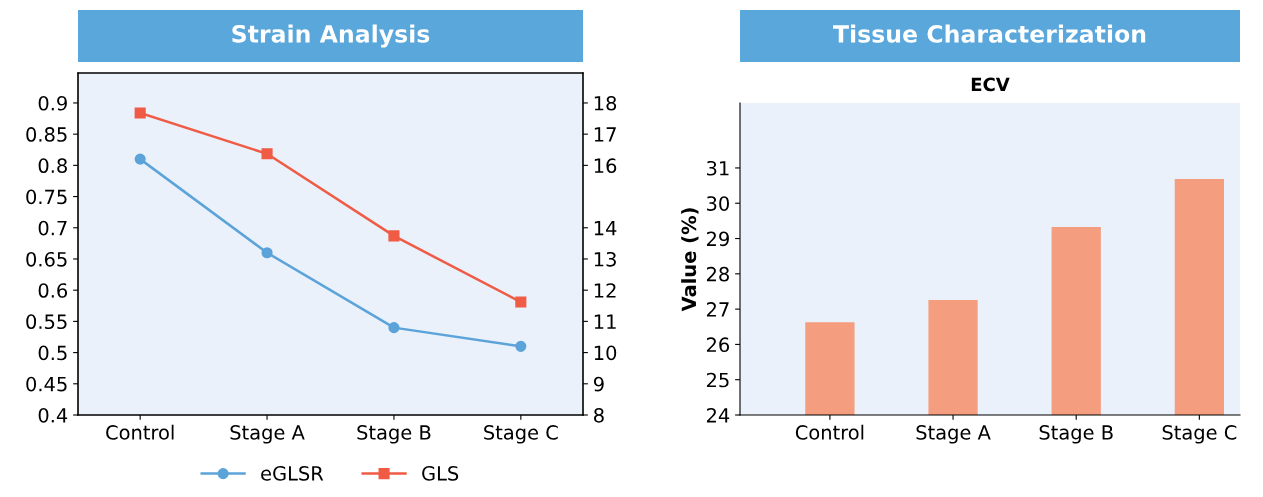 The width and height of the screenshot is (1263, 497). I want to click on y2-tick-label: 9, so click(598, 384).